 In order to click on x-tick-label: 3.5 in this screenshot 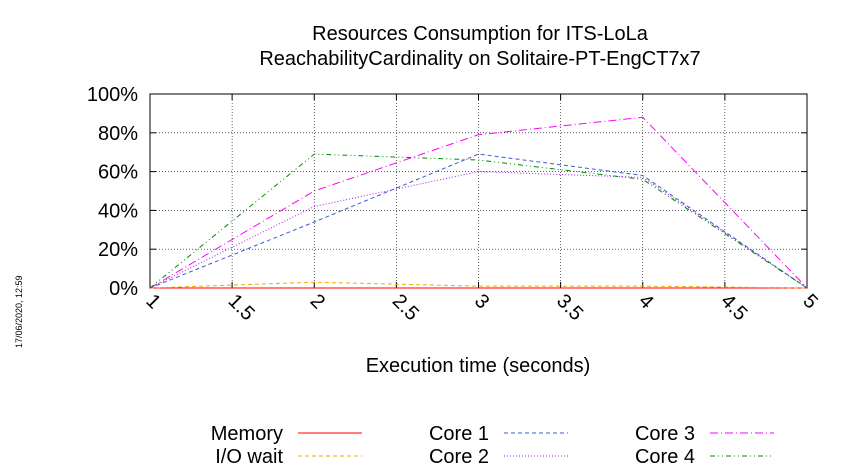, I will do `click(569, 307)`.